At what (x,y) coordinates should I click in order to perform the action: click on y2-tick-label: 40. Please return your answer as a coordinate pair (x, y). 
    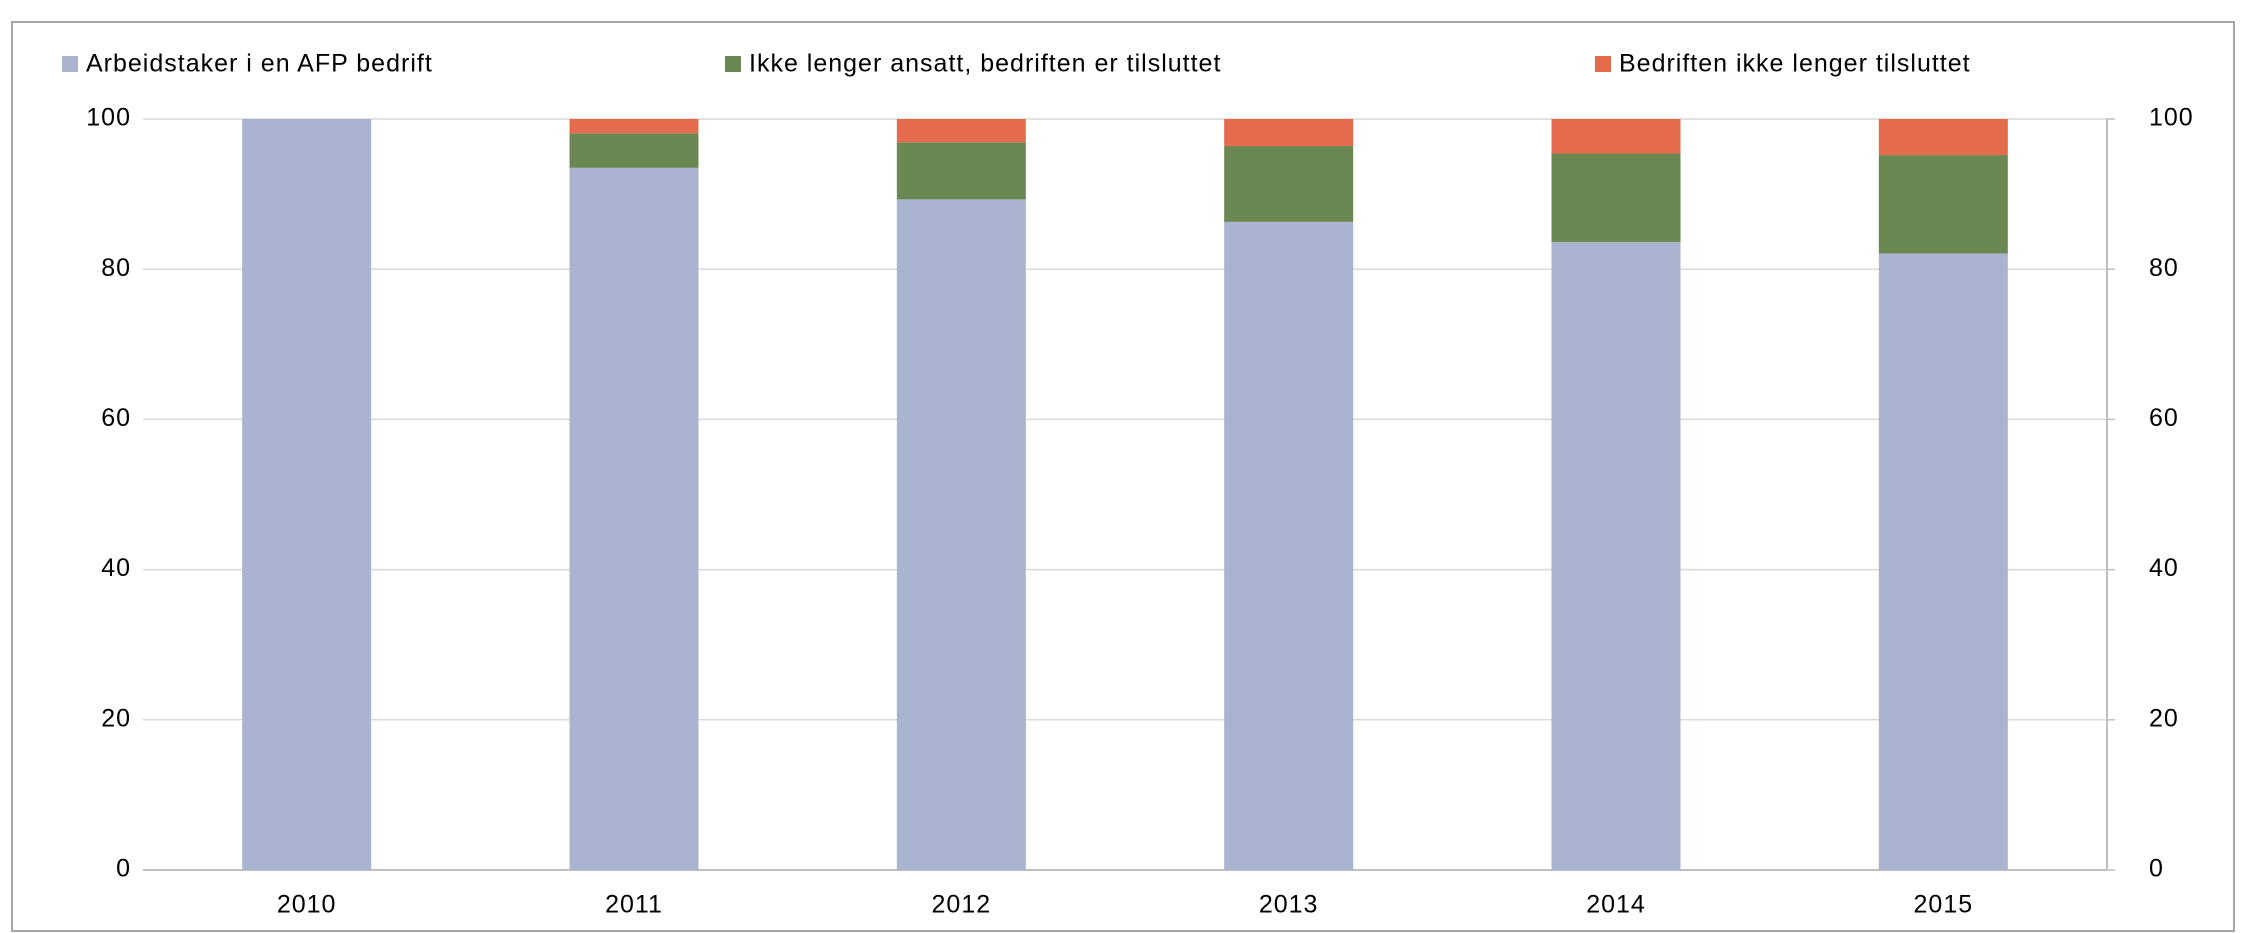
    Looking at the image, I should click on (2164, 568).